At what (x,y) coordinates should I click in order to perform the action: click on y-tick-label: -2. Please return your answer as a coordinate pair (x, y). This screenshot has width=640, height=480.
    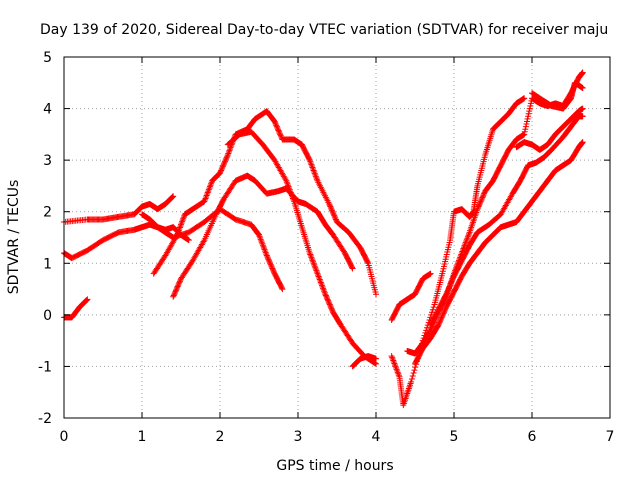
    Looking at the image, I should click on (45, 419).